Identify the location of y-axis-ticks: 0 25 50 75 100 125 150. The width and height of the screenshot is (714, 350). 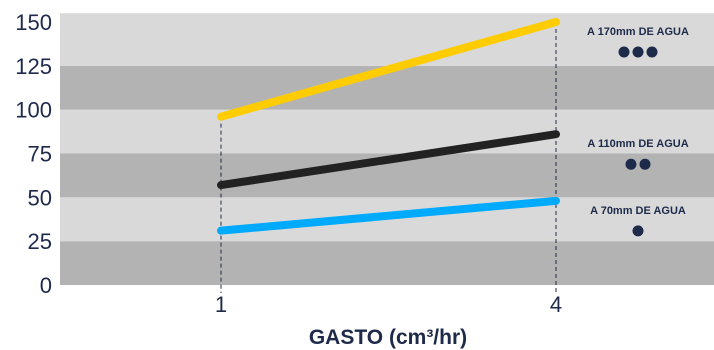
(33, 154).